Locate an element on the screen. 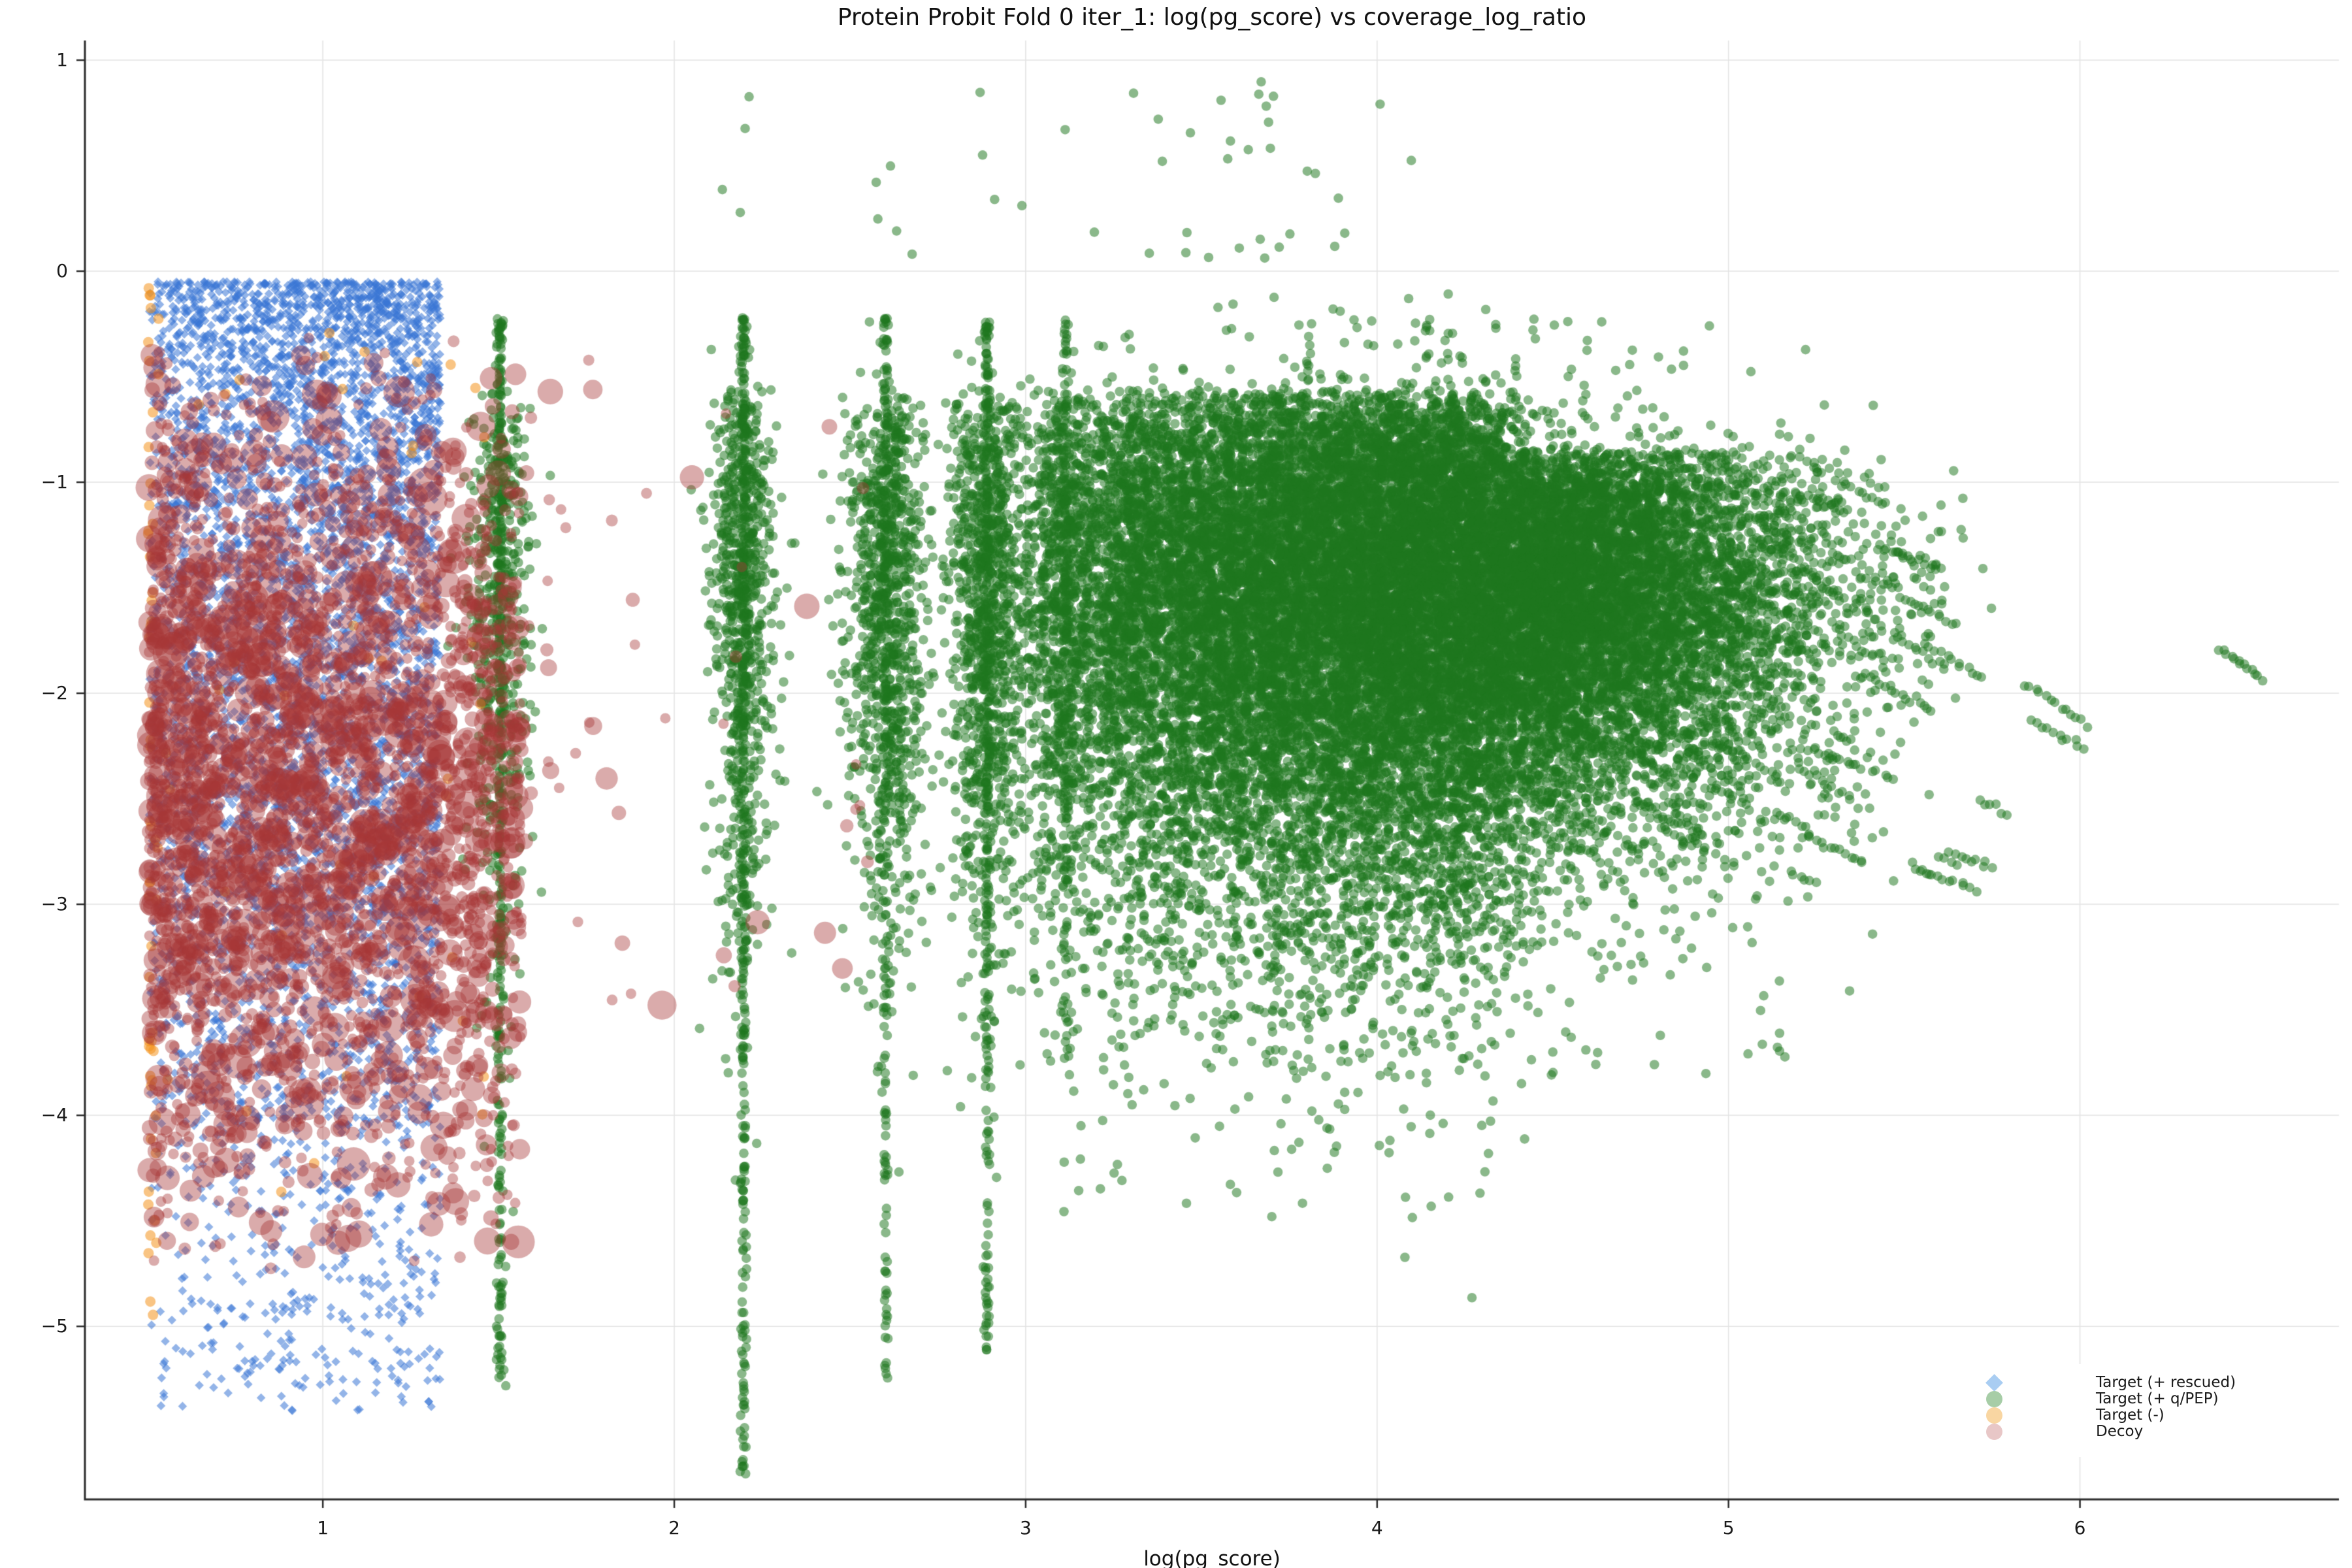 This screenshot has height=1568, width=2352. y-tick-label: −1 is located at coordinates (54, 482).